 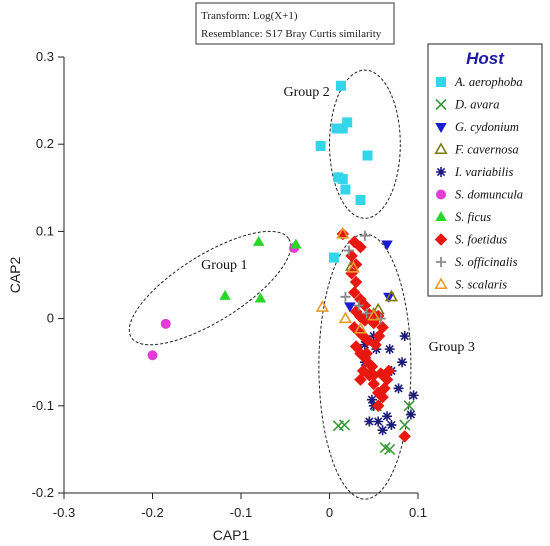 I want to click on series-s-domuncula, so click(x=223, y=301).